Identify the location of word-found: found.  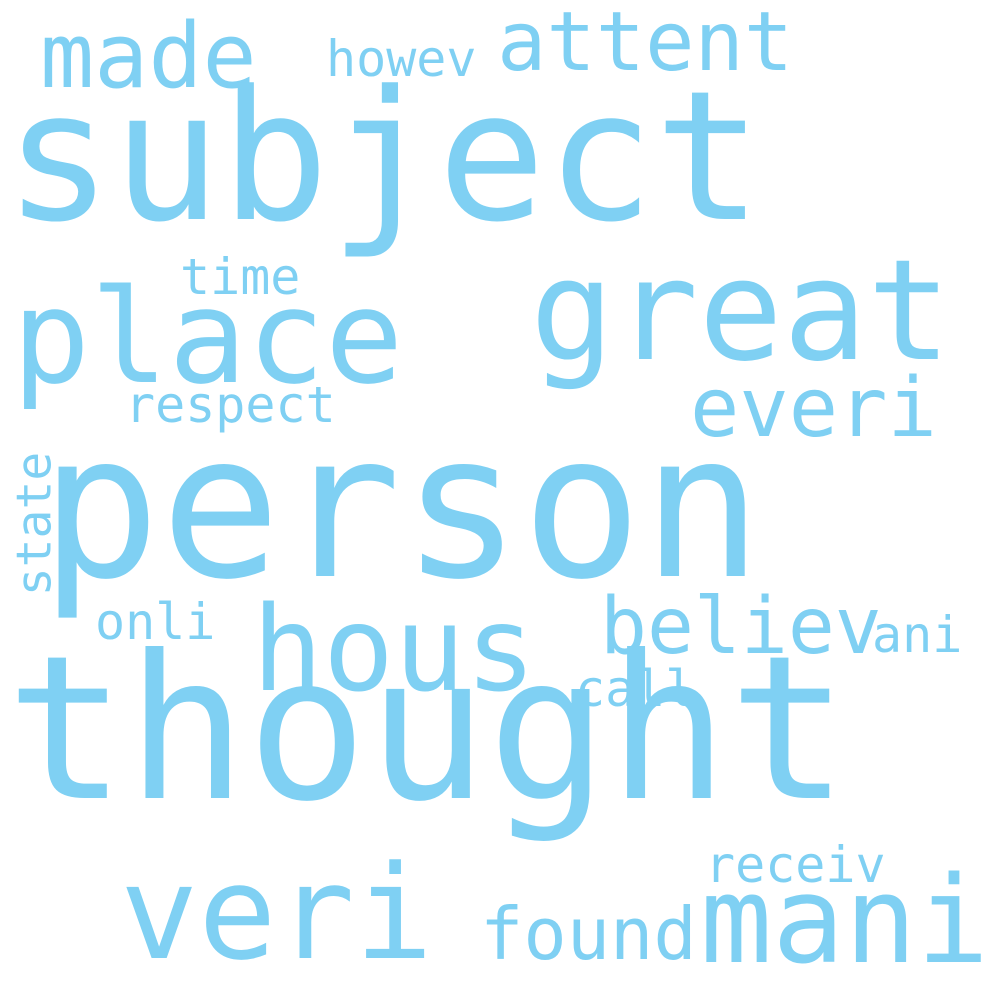
(588, 934).